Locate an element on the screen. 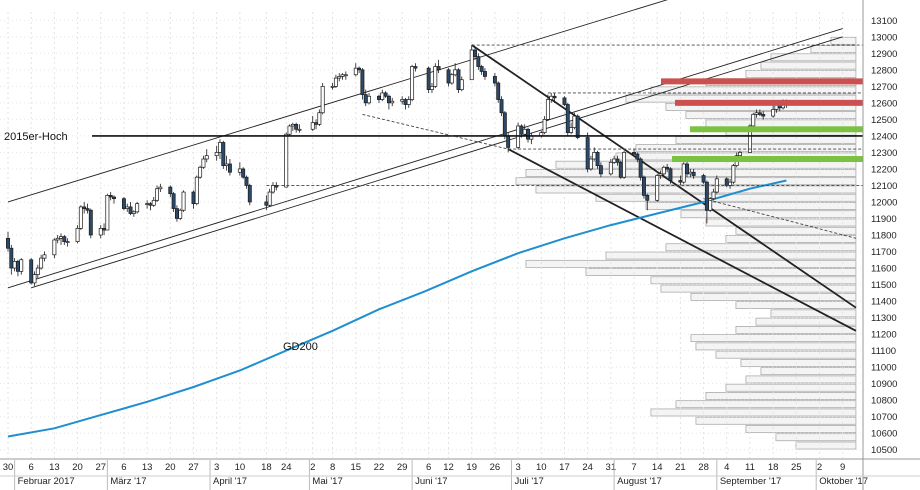 This screenshot has width=920, height=490. y-tick-label: 12600 is located at coordinates (884, 103).